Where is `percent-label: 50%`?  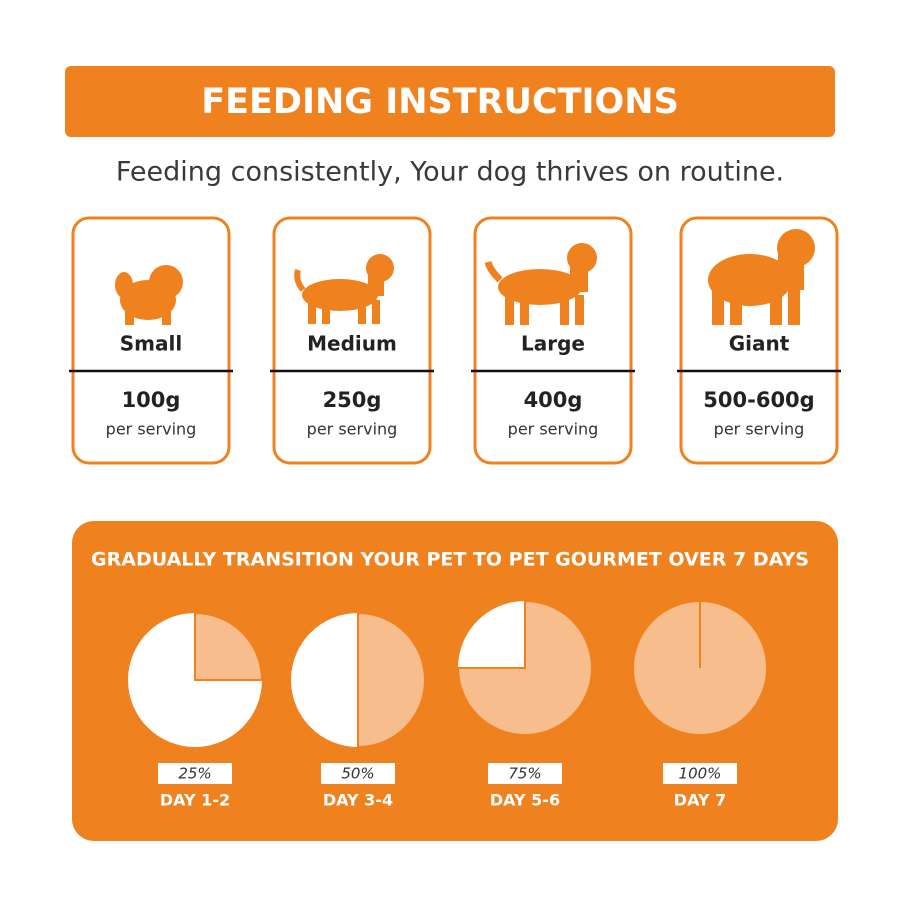
percent-label: 50% is located at coordinates (357, 774).